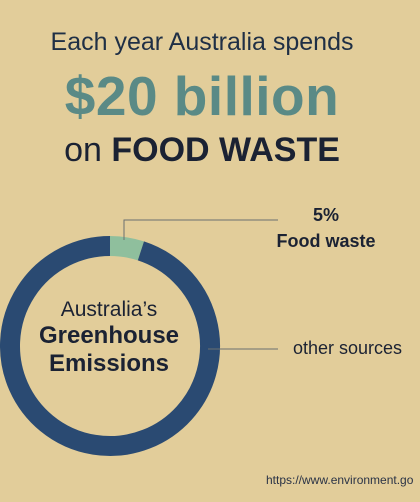  I want to click on leader-line-food-waste, so click(200, 229).